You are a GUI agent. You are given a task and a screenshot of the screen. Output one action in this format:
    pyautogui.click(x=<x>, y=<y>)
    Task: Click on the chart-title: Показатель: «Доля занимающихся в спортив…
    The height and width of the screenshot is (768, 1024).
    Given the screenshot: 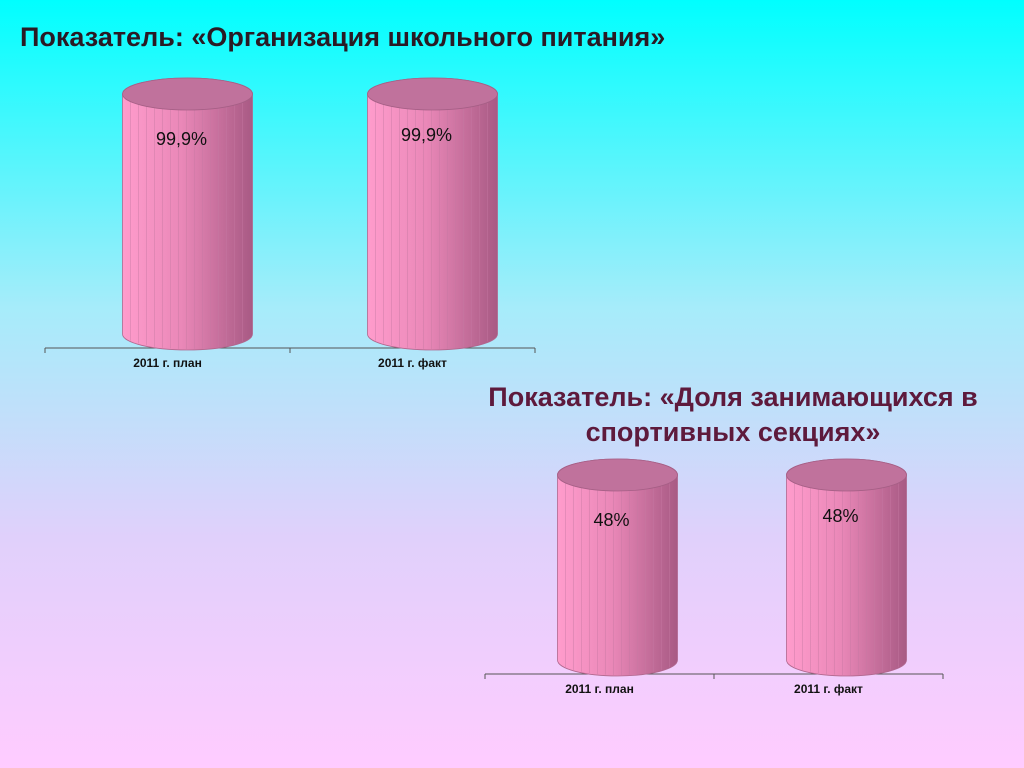 What is the action you would take?
    pyautogui.click(x=733, y=414)
    